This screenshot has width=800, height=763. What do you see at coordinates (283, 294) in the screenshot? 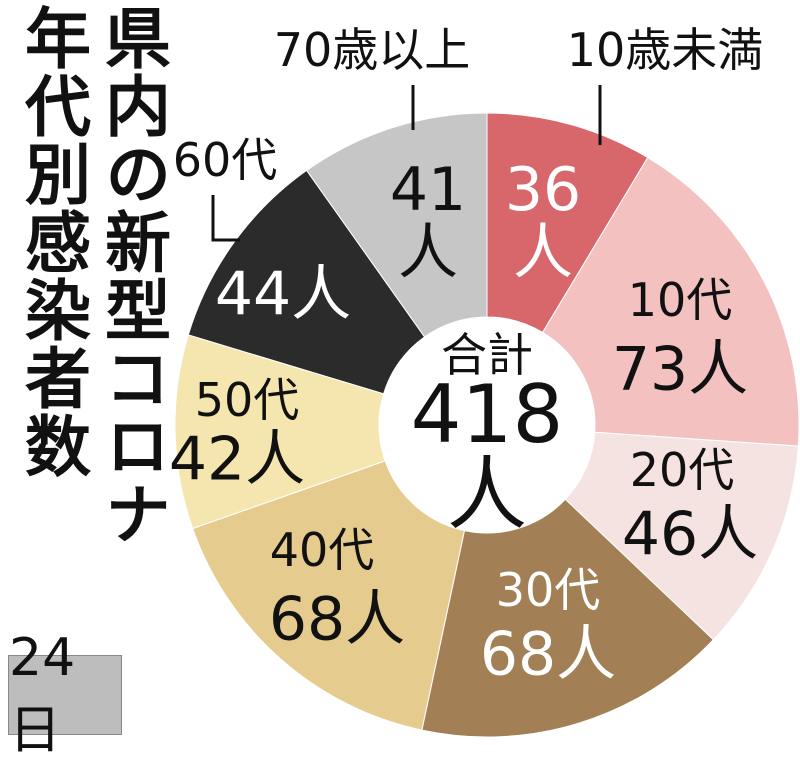
I see `value-label: 44人` at bounding box center [283, 294].